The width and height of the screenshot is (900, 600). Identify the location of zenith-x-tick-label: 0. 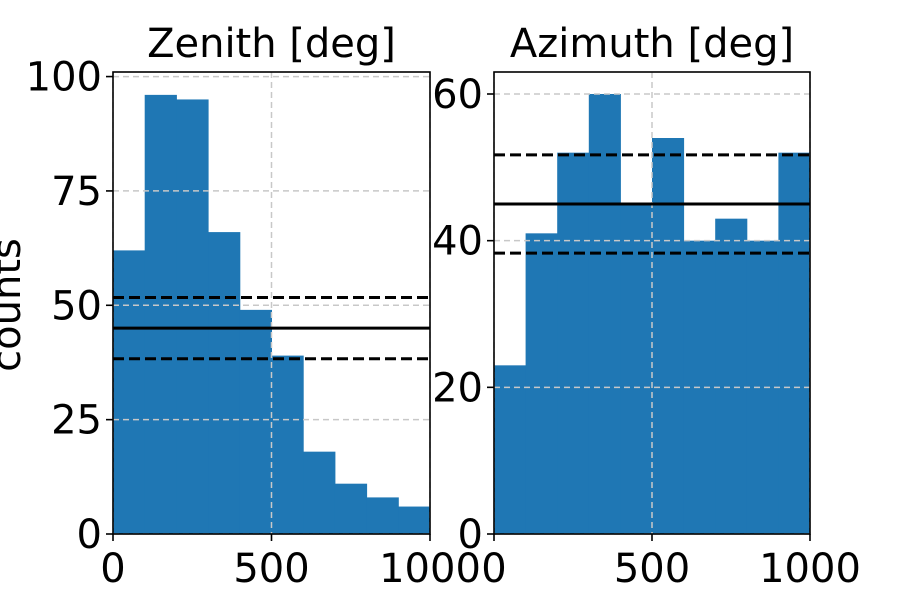
(112, 569).